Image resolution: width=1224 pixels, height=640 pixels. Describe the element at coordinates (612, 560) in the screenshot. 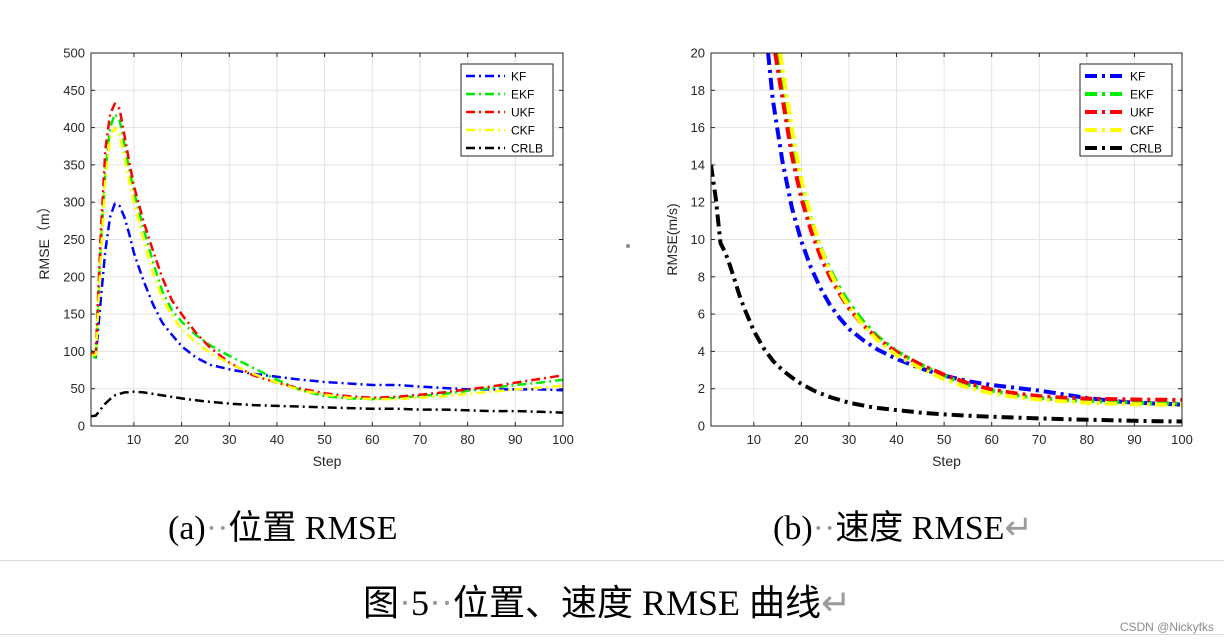

I see `separator-top` at that location.